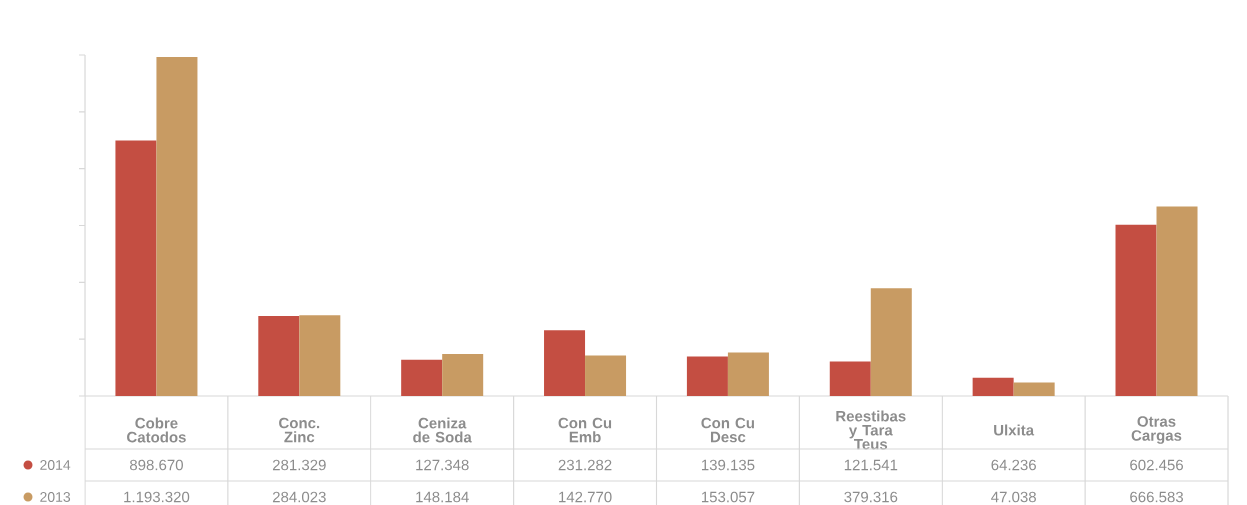 The image size is (1247, 505). I want to click on x-tick-label: Con Cu Desc, so click(727, 430).